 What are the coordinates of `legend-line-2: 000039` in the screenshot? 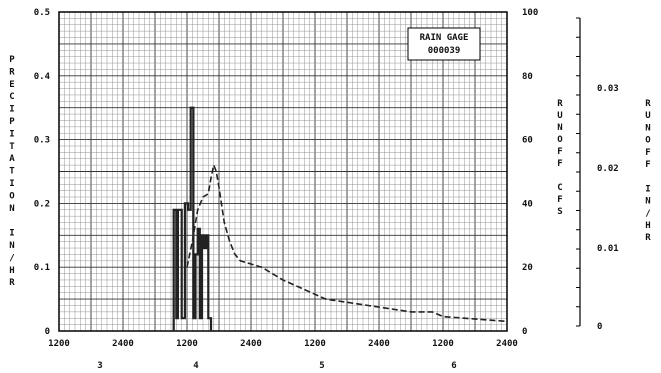 It's located at (444, 51).